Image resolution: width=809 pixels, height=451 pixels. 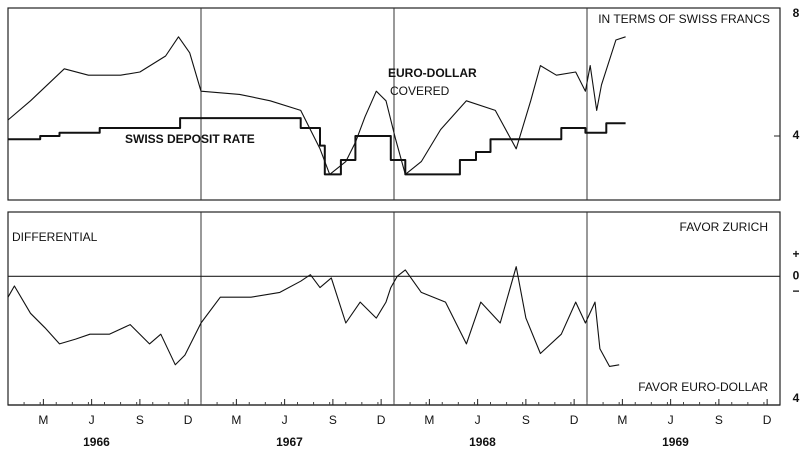 I want to click on series-label: DIFFERENTIAL, so click(x=55, y=237).